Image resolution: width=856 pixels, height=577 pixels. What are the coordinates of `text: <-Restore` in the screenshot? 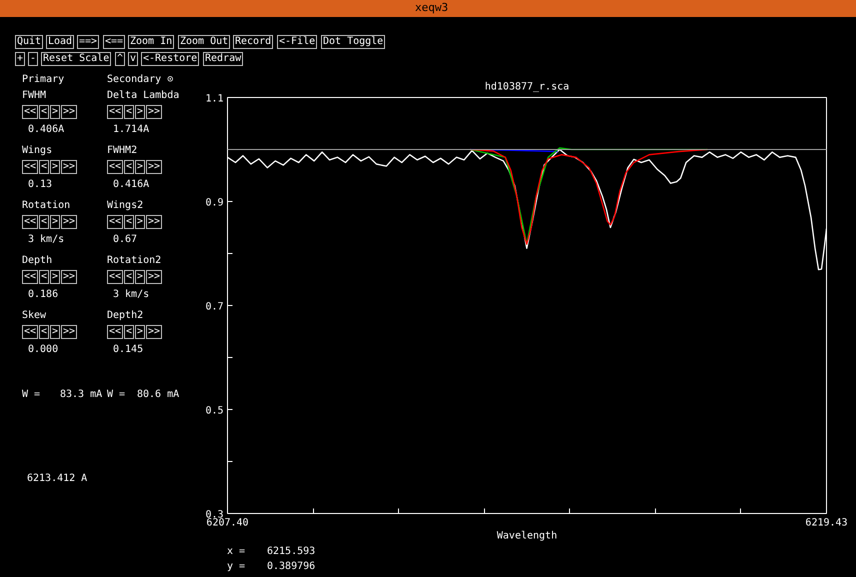 It's located at (170, 59).